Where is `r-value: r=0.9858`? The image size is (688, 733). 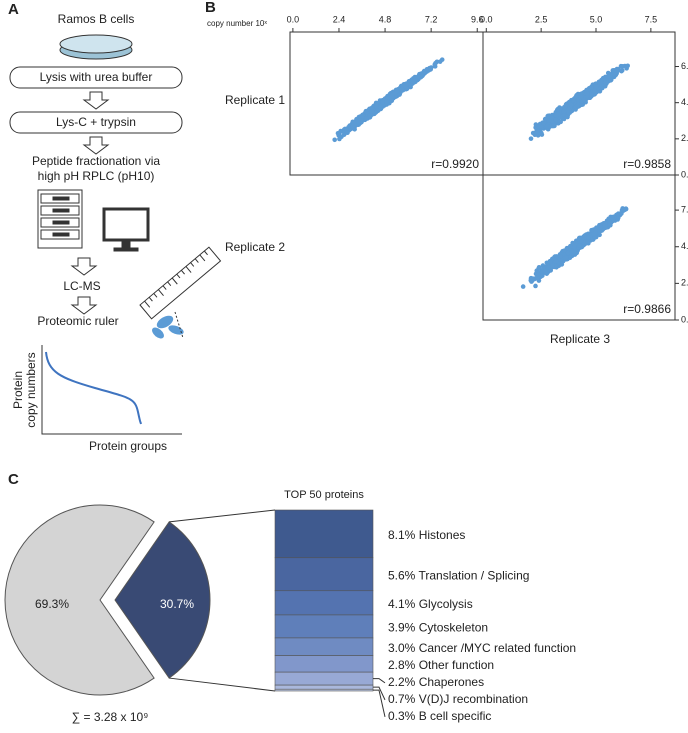
r-value: r=0.9858 is located at coordinates (647, 164).